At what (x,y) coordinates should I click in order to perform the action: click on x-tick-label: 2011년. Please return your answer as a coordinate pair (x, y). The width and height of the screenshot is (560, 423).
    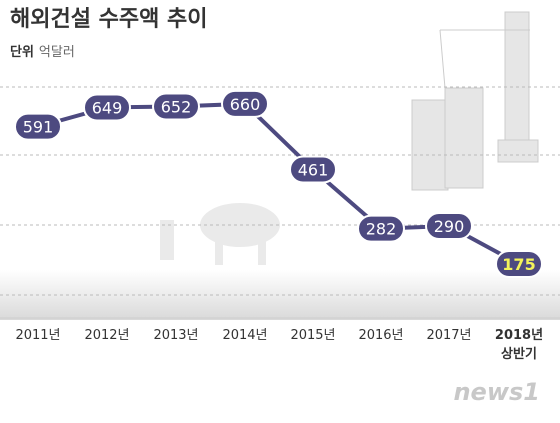
    Looking at the image, I should click on (38, 335).